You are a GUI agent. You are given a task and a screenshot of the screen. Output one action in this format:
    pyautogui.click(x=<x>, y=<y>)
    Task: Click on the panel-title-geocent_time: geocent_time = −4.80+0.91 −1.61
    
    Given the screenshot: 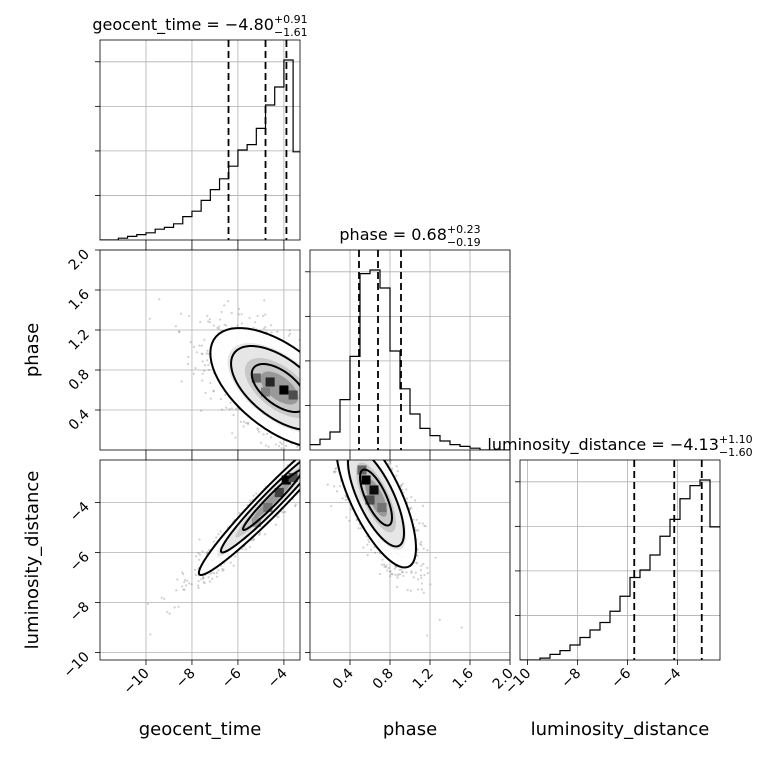 What is the action you would take?
    pyautogui.click(x=199, y=26)
    